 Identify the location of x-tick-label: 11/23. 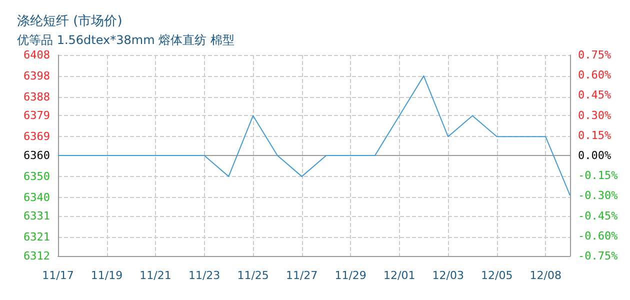
(204, 275).